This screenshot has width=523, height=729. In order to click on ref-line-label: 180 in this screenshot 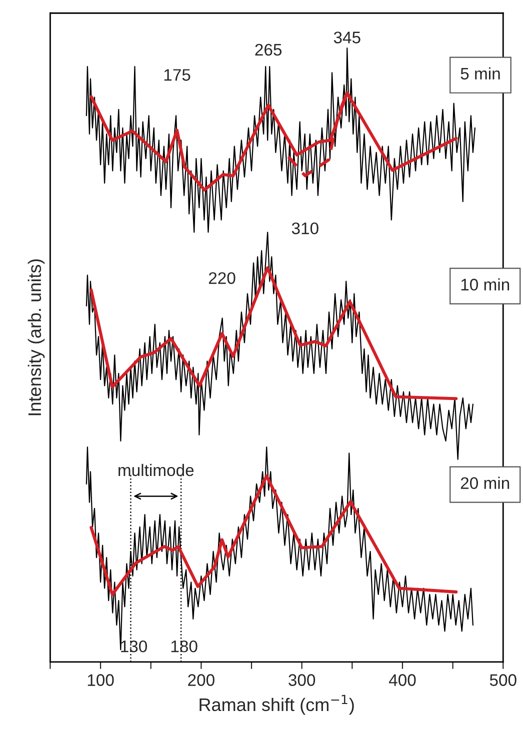, I will do `click(184, 646)`.